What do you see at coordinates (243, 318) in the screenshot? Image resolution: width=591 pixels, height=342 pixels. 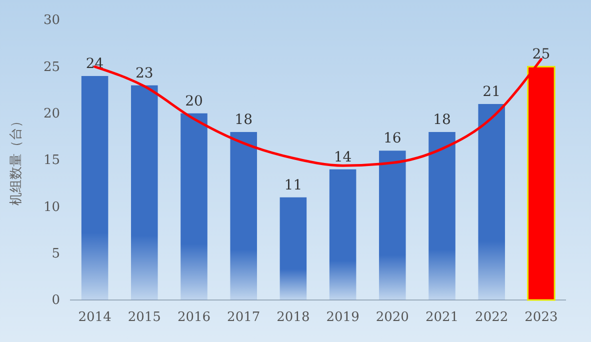 I see `x-tick-label: 2017` at bounding box center [243, 318].